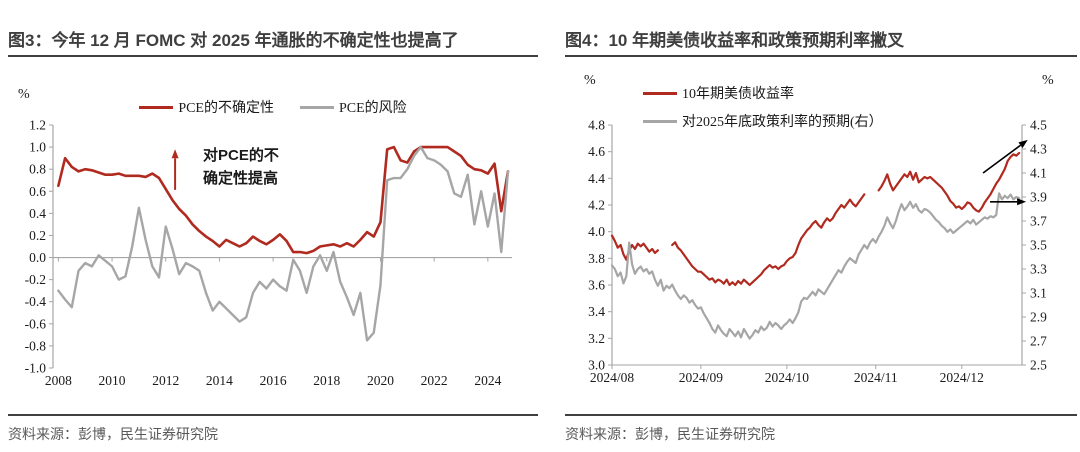 This screenshot has width=1080, height=452. Describe the element at coordinates (596, 125) in the screenshot. I see `svg-text: 4.8` at that location.